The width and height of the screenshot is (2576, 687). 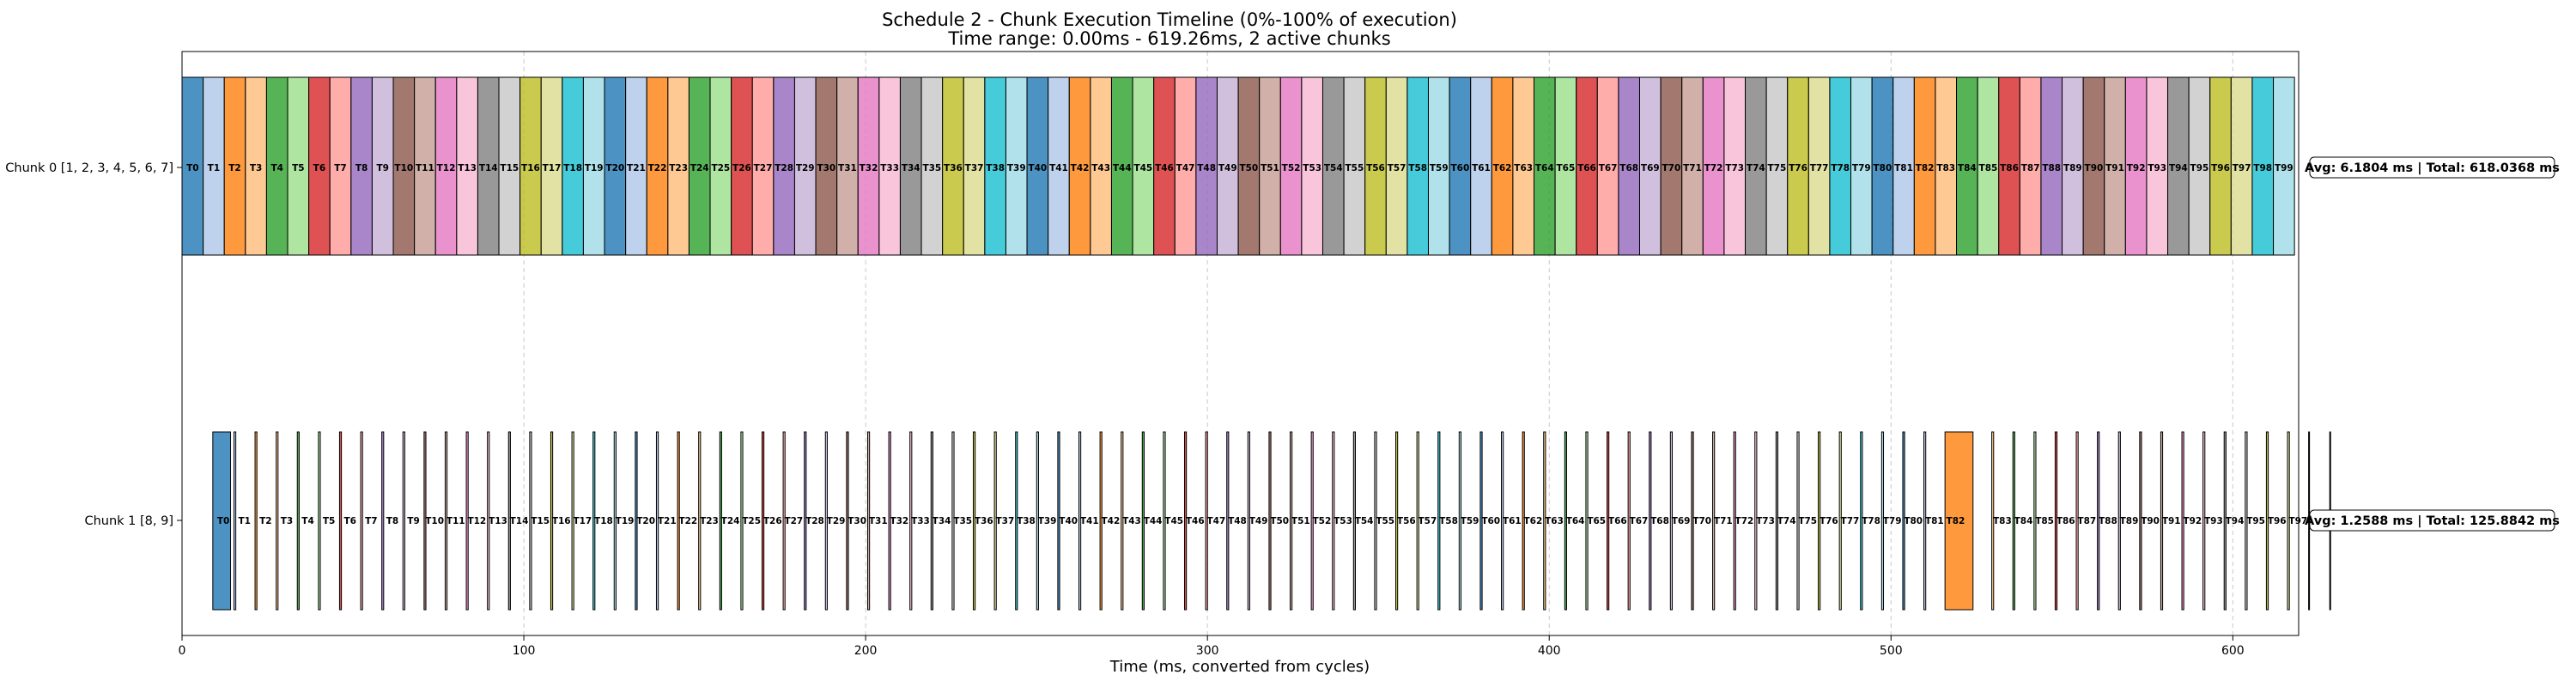 What do you see at coordinates (1554, 521) in the screenshot?
I see `task-label-chunk1-T63: T63` at bounding box center [1554, 521].